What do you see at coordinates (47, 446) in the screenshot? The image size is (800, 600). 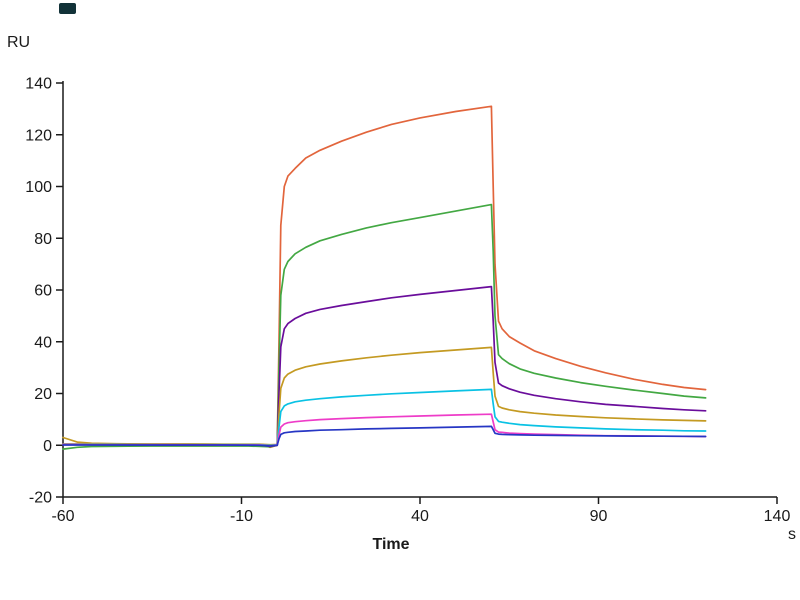 I see `y-axis-tick-label: 0` at bounding box center [47, 446].